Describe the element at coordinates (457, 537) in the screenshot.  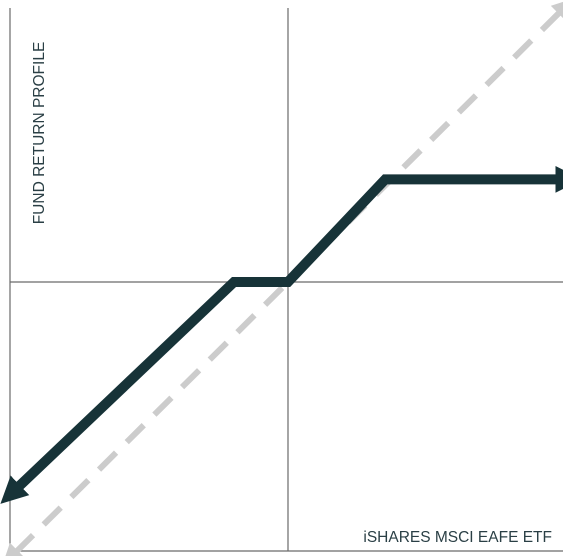
I see `x-axis-label: iSHARES MSCI EAFE ETF` at that location.